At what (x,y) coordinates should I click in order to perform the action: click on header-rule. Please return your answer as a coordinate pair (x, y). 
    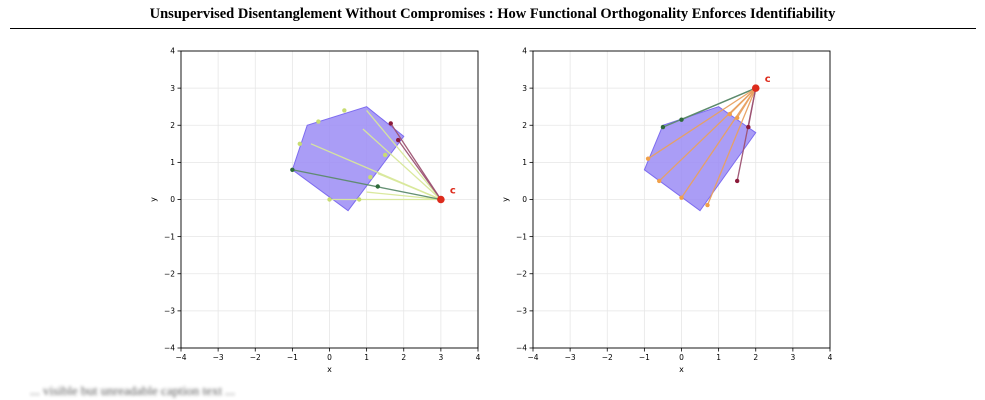
    Looking at the image, I should click on (493, 28).